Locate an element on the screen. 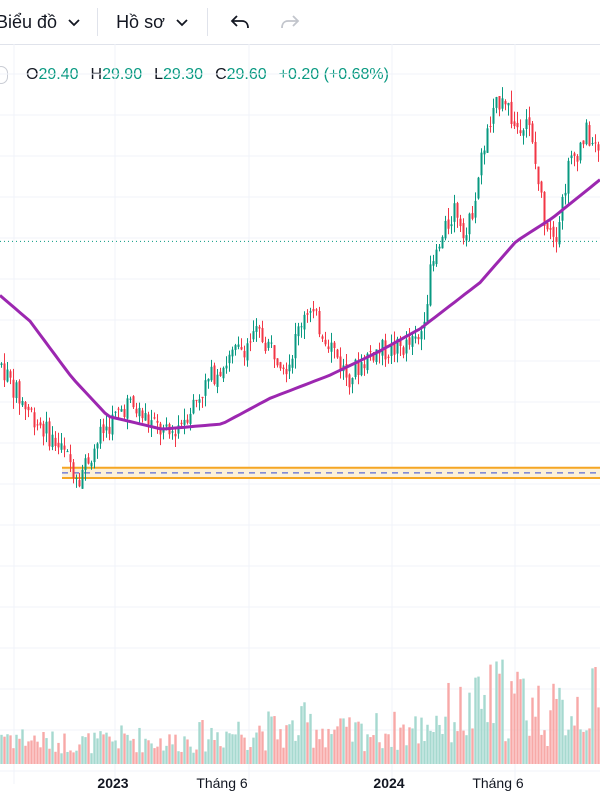 Image resolution: width=600 pixels, height=800 pixels. chevron-down-icon is located at coordinates (182, 23).